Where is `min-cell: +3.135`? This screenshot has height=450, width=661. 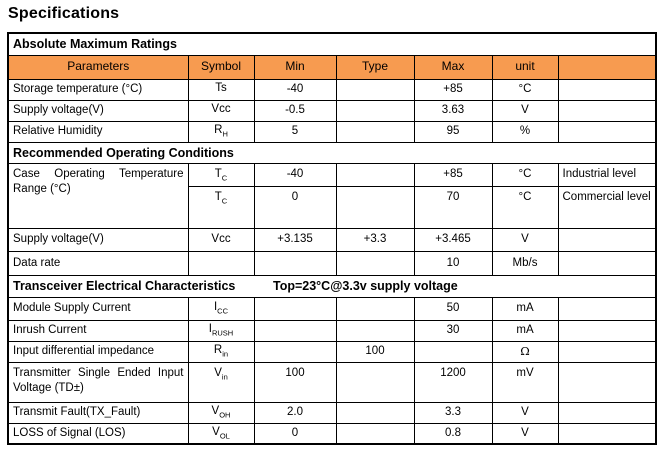 min-cell: +3.135 is located at coordinates (295, 240).